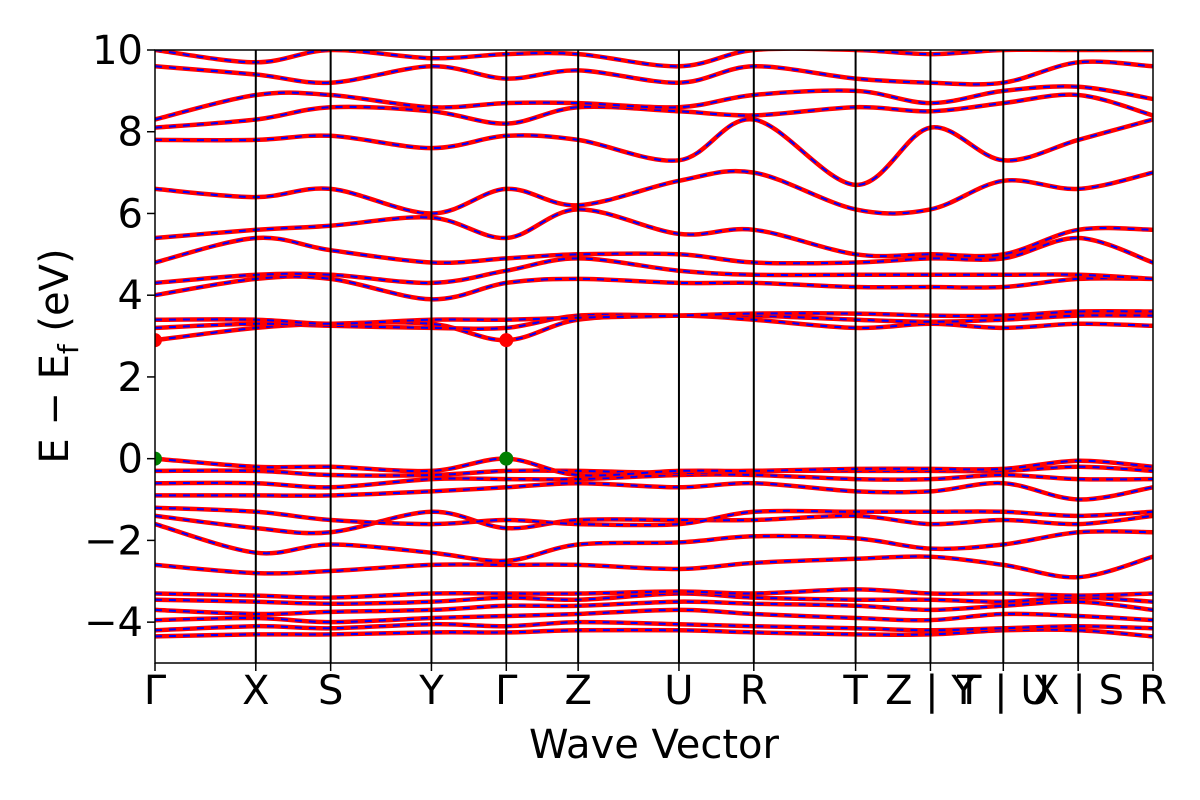  Describe the element at coordinates (654, 233) in the screenshot. I see `band-21-overlay` at that location.